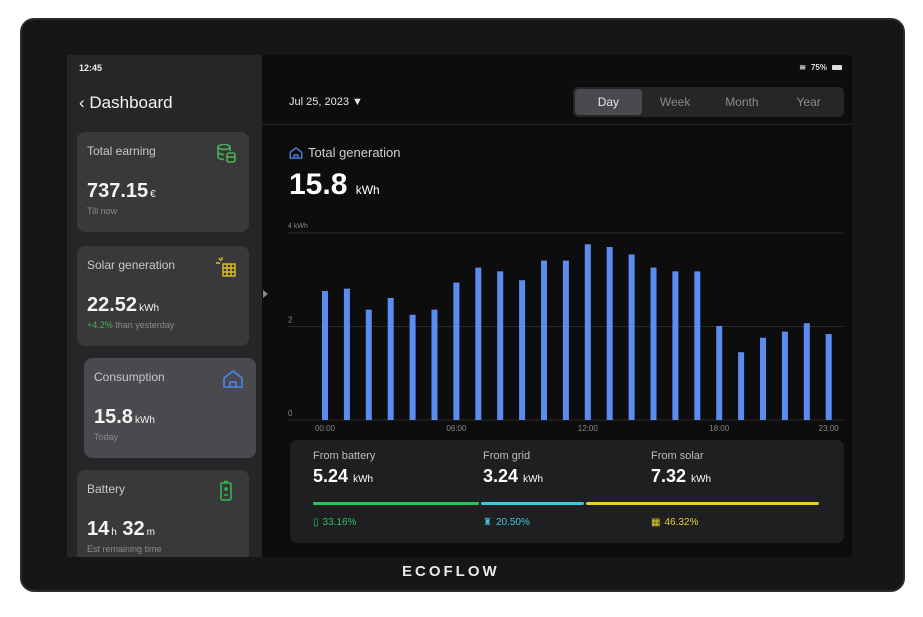 The height and width of the screenshot is (617, 923). Describe the element at coordinates (763, 378) in the screenshot. I see `bar-20:00` at that location.